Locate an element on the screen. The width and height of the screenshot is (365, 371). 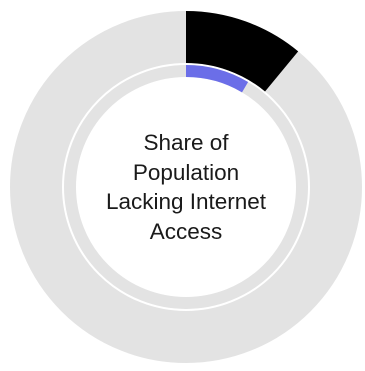
center-label-line-4: Access is located at coordinates (186, 231).